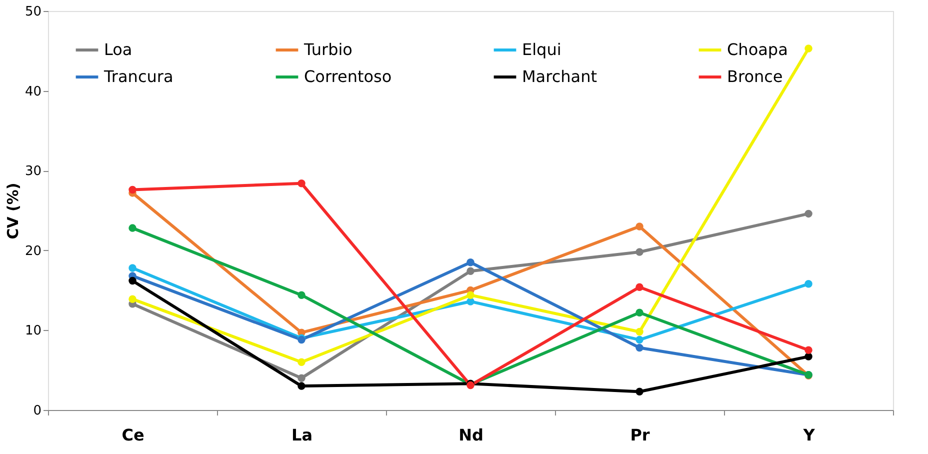 This screenshot has height=454, width=928. Describe the element at coordinates (809, 435) in the screenshot. I see `x-tick-label: Y` at that location.